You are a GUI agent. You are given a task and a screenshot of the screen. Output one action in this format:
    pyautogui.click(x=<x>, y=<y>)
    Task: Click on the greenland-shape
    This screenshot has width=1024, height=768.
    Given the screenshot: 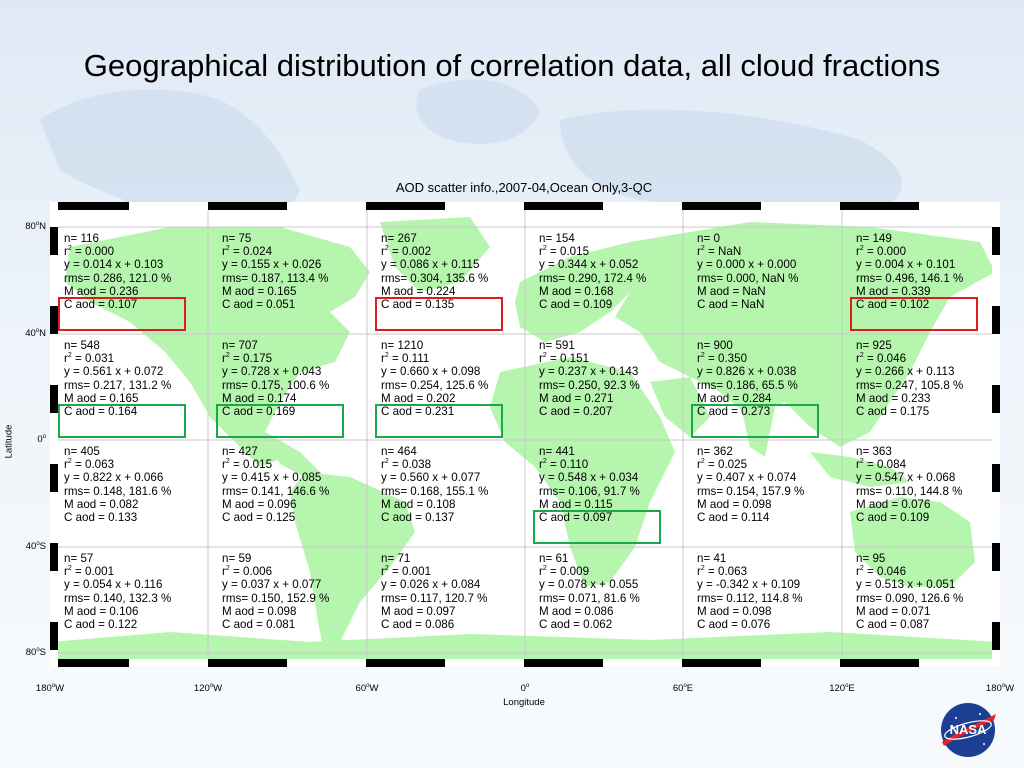 What is the action you would take?
    pyautogui.click(x=435, y=254)
    